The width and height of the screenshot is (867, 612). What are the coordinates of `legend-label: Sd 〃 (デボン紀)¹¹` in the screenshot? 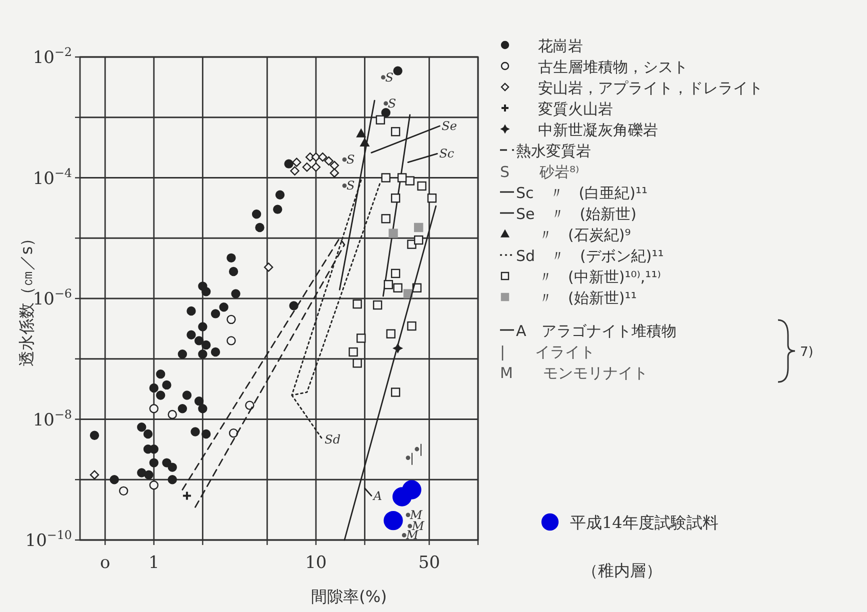 It's located at (590, 256).